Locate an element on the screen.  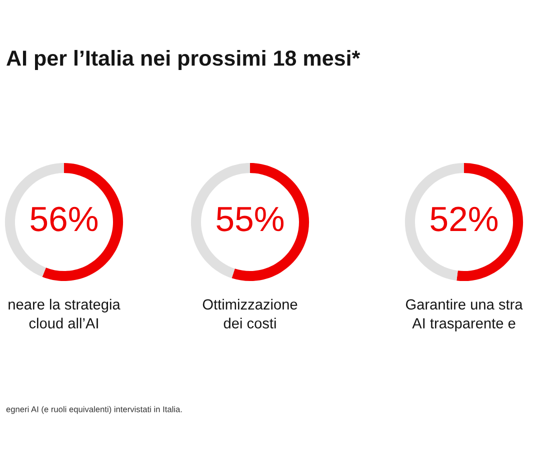
slice-label: neare la strategia cloud all’AI is located at coordinates (64, 313).